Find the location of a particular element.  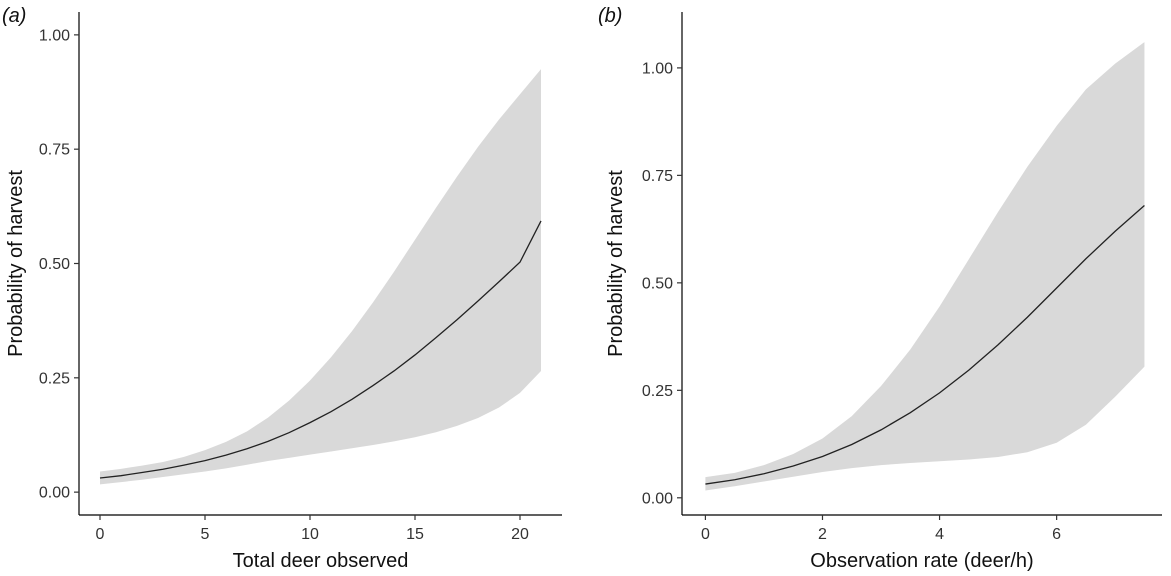

a-y-tick-label-4: 1.00 is located at coordinates (54, 35).